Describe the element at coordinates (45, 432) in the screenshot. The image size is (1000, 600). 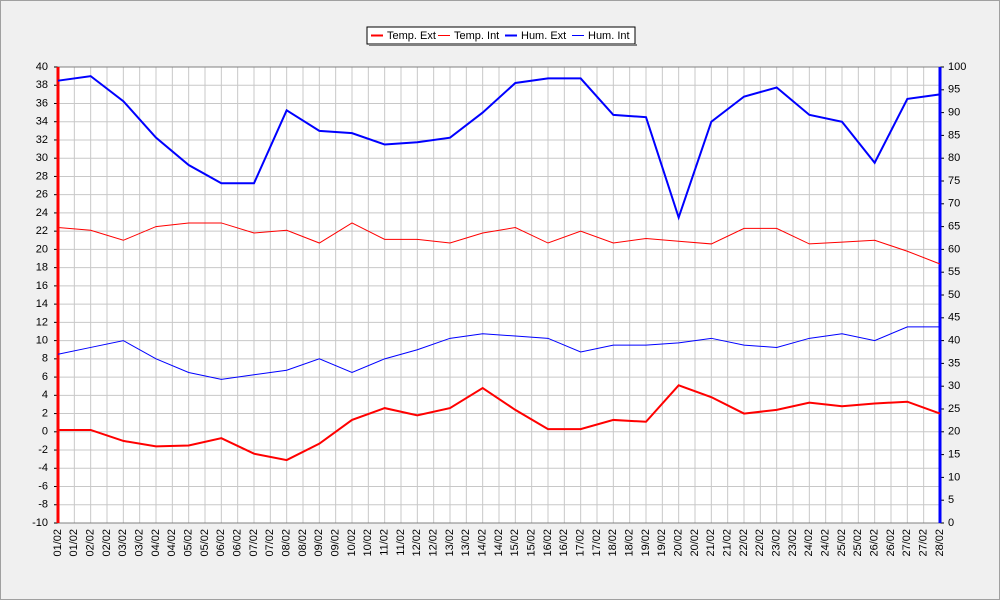
I see `y-tick-label: 0` at that location.